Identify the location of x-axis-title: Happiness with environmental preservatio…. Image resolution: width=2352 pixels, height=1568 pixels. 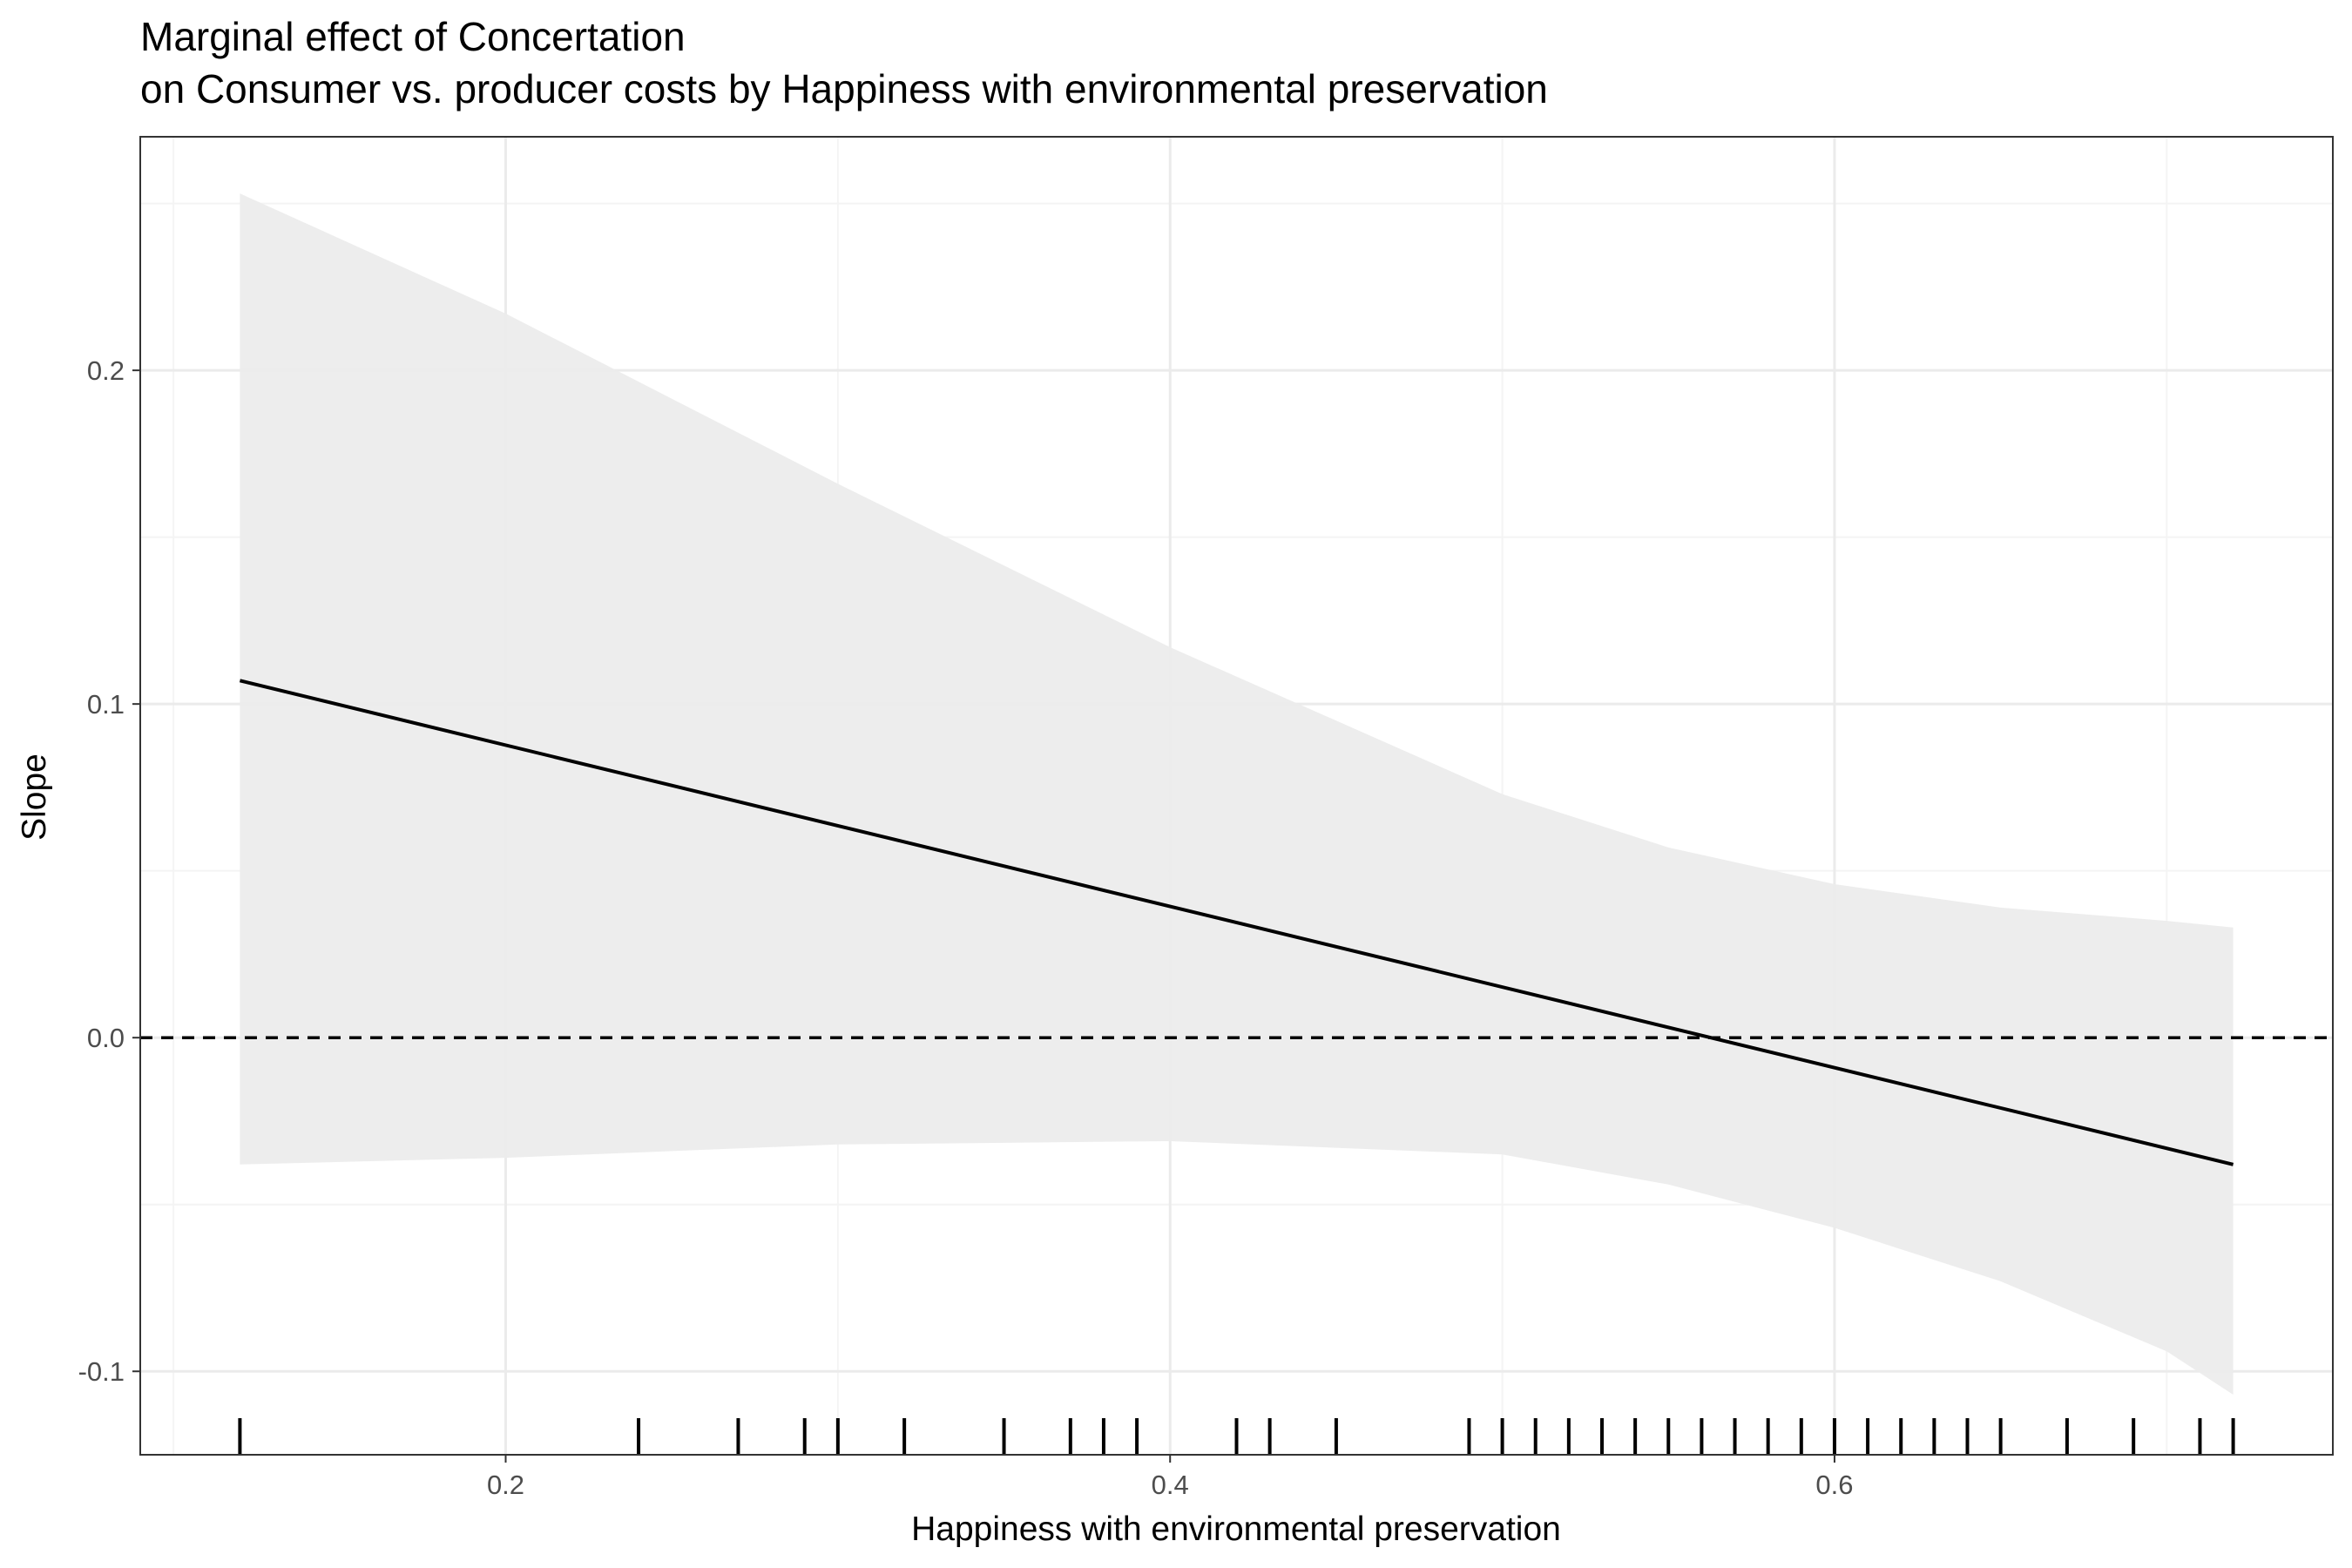
(1236, 1529).